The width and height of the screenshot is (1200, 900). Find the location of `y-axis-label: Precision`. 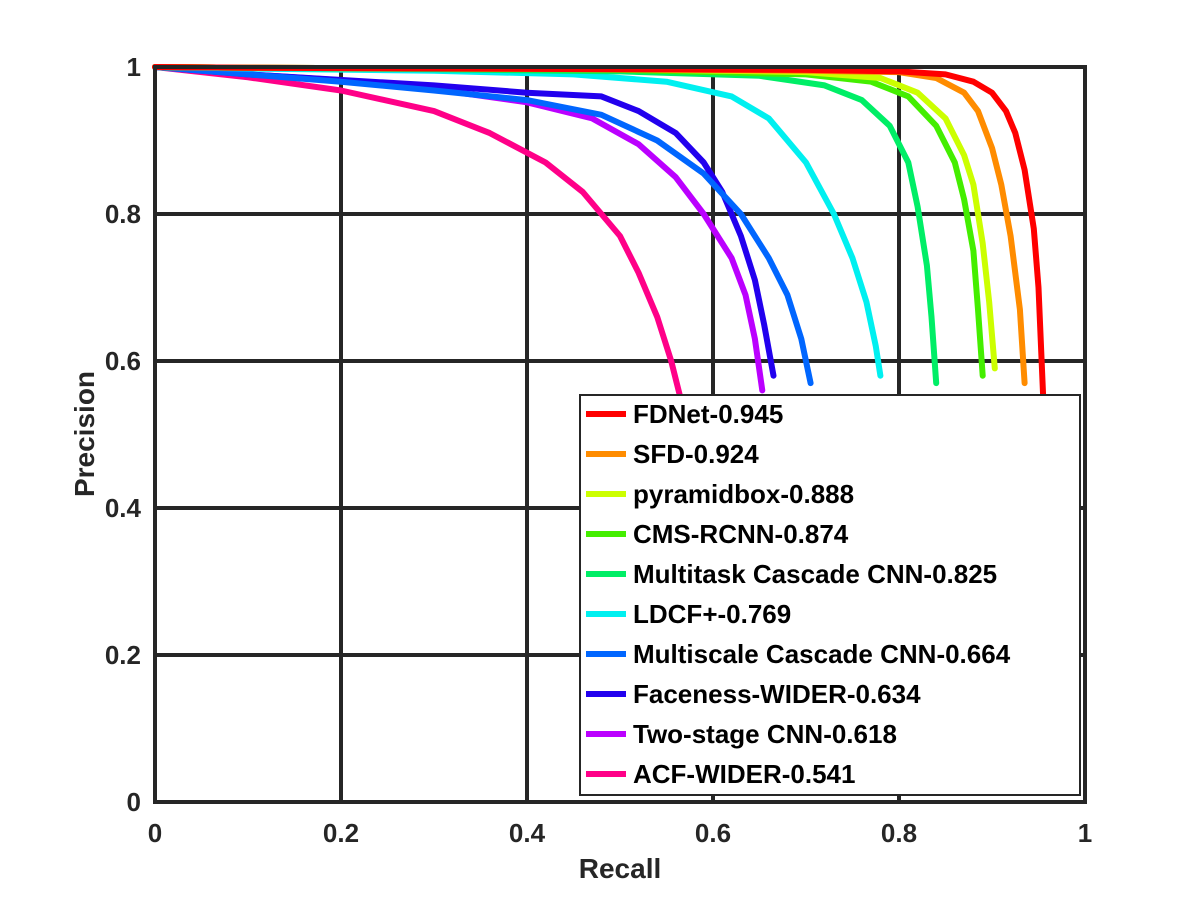

y-axis-label: Precision is located at coordinates (84, 434).